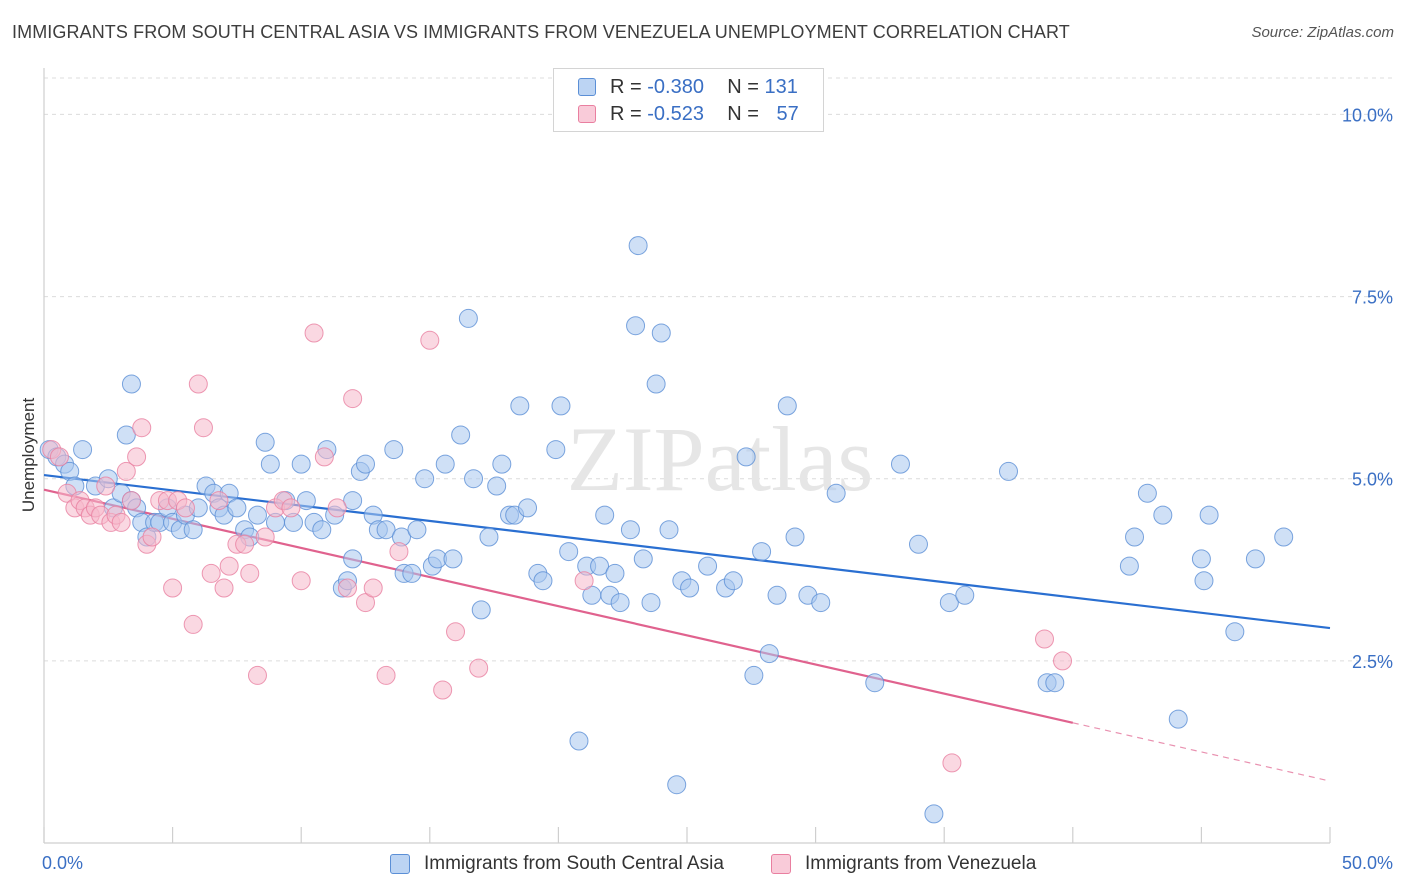 The width and height of the screenshot is (1406, 892). I want to click on bottom-legend-item-venezuela: Immigrants from Venezuela, so click(903, 864).